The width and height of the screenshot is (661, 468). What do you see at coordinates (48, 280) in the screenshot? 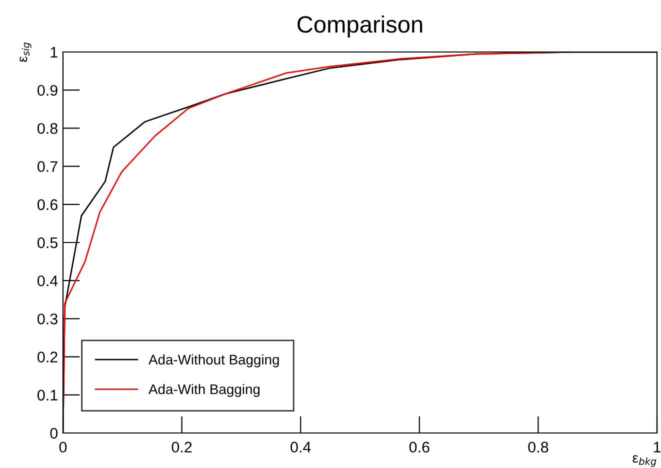
I see `y-tick-label: 0.4` at bounding box center [48, 280].